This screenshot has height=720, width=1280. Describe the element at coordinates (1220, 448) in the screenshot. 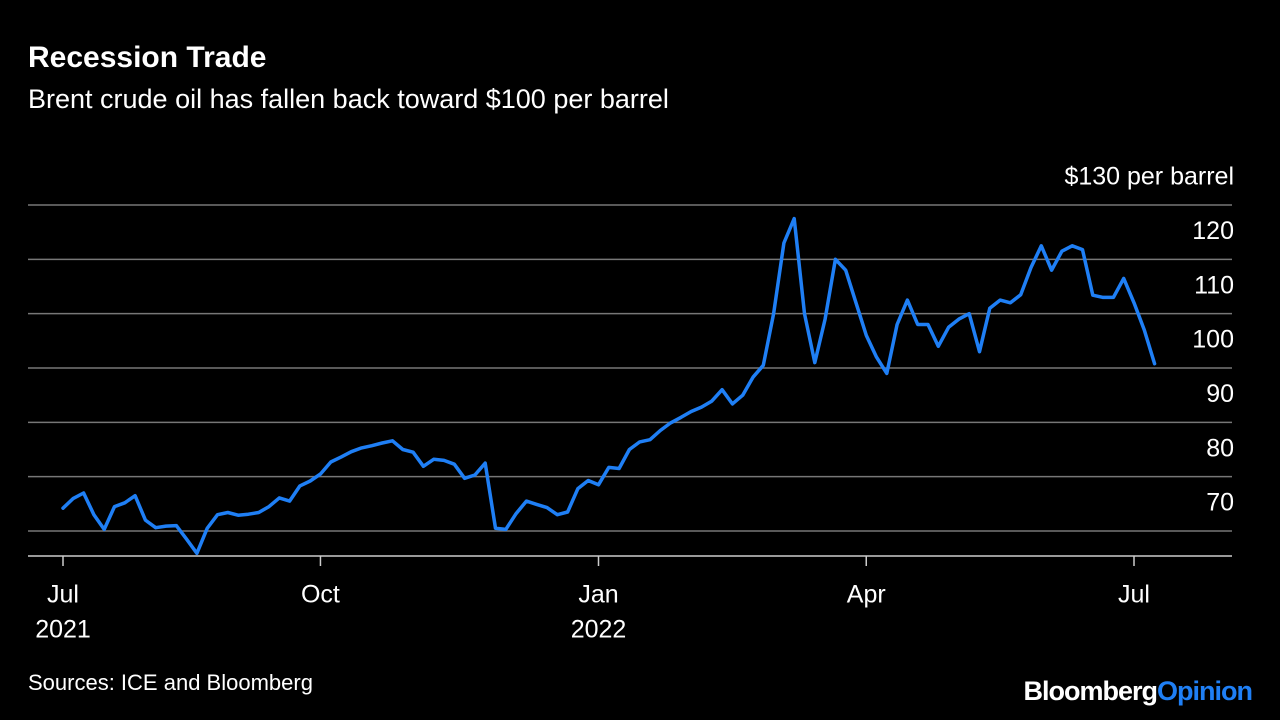

I see `y-tick-label: 80` at that location.